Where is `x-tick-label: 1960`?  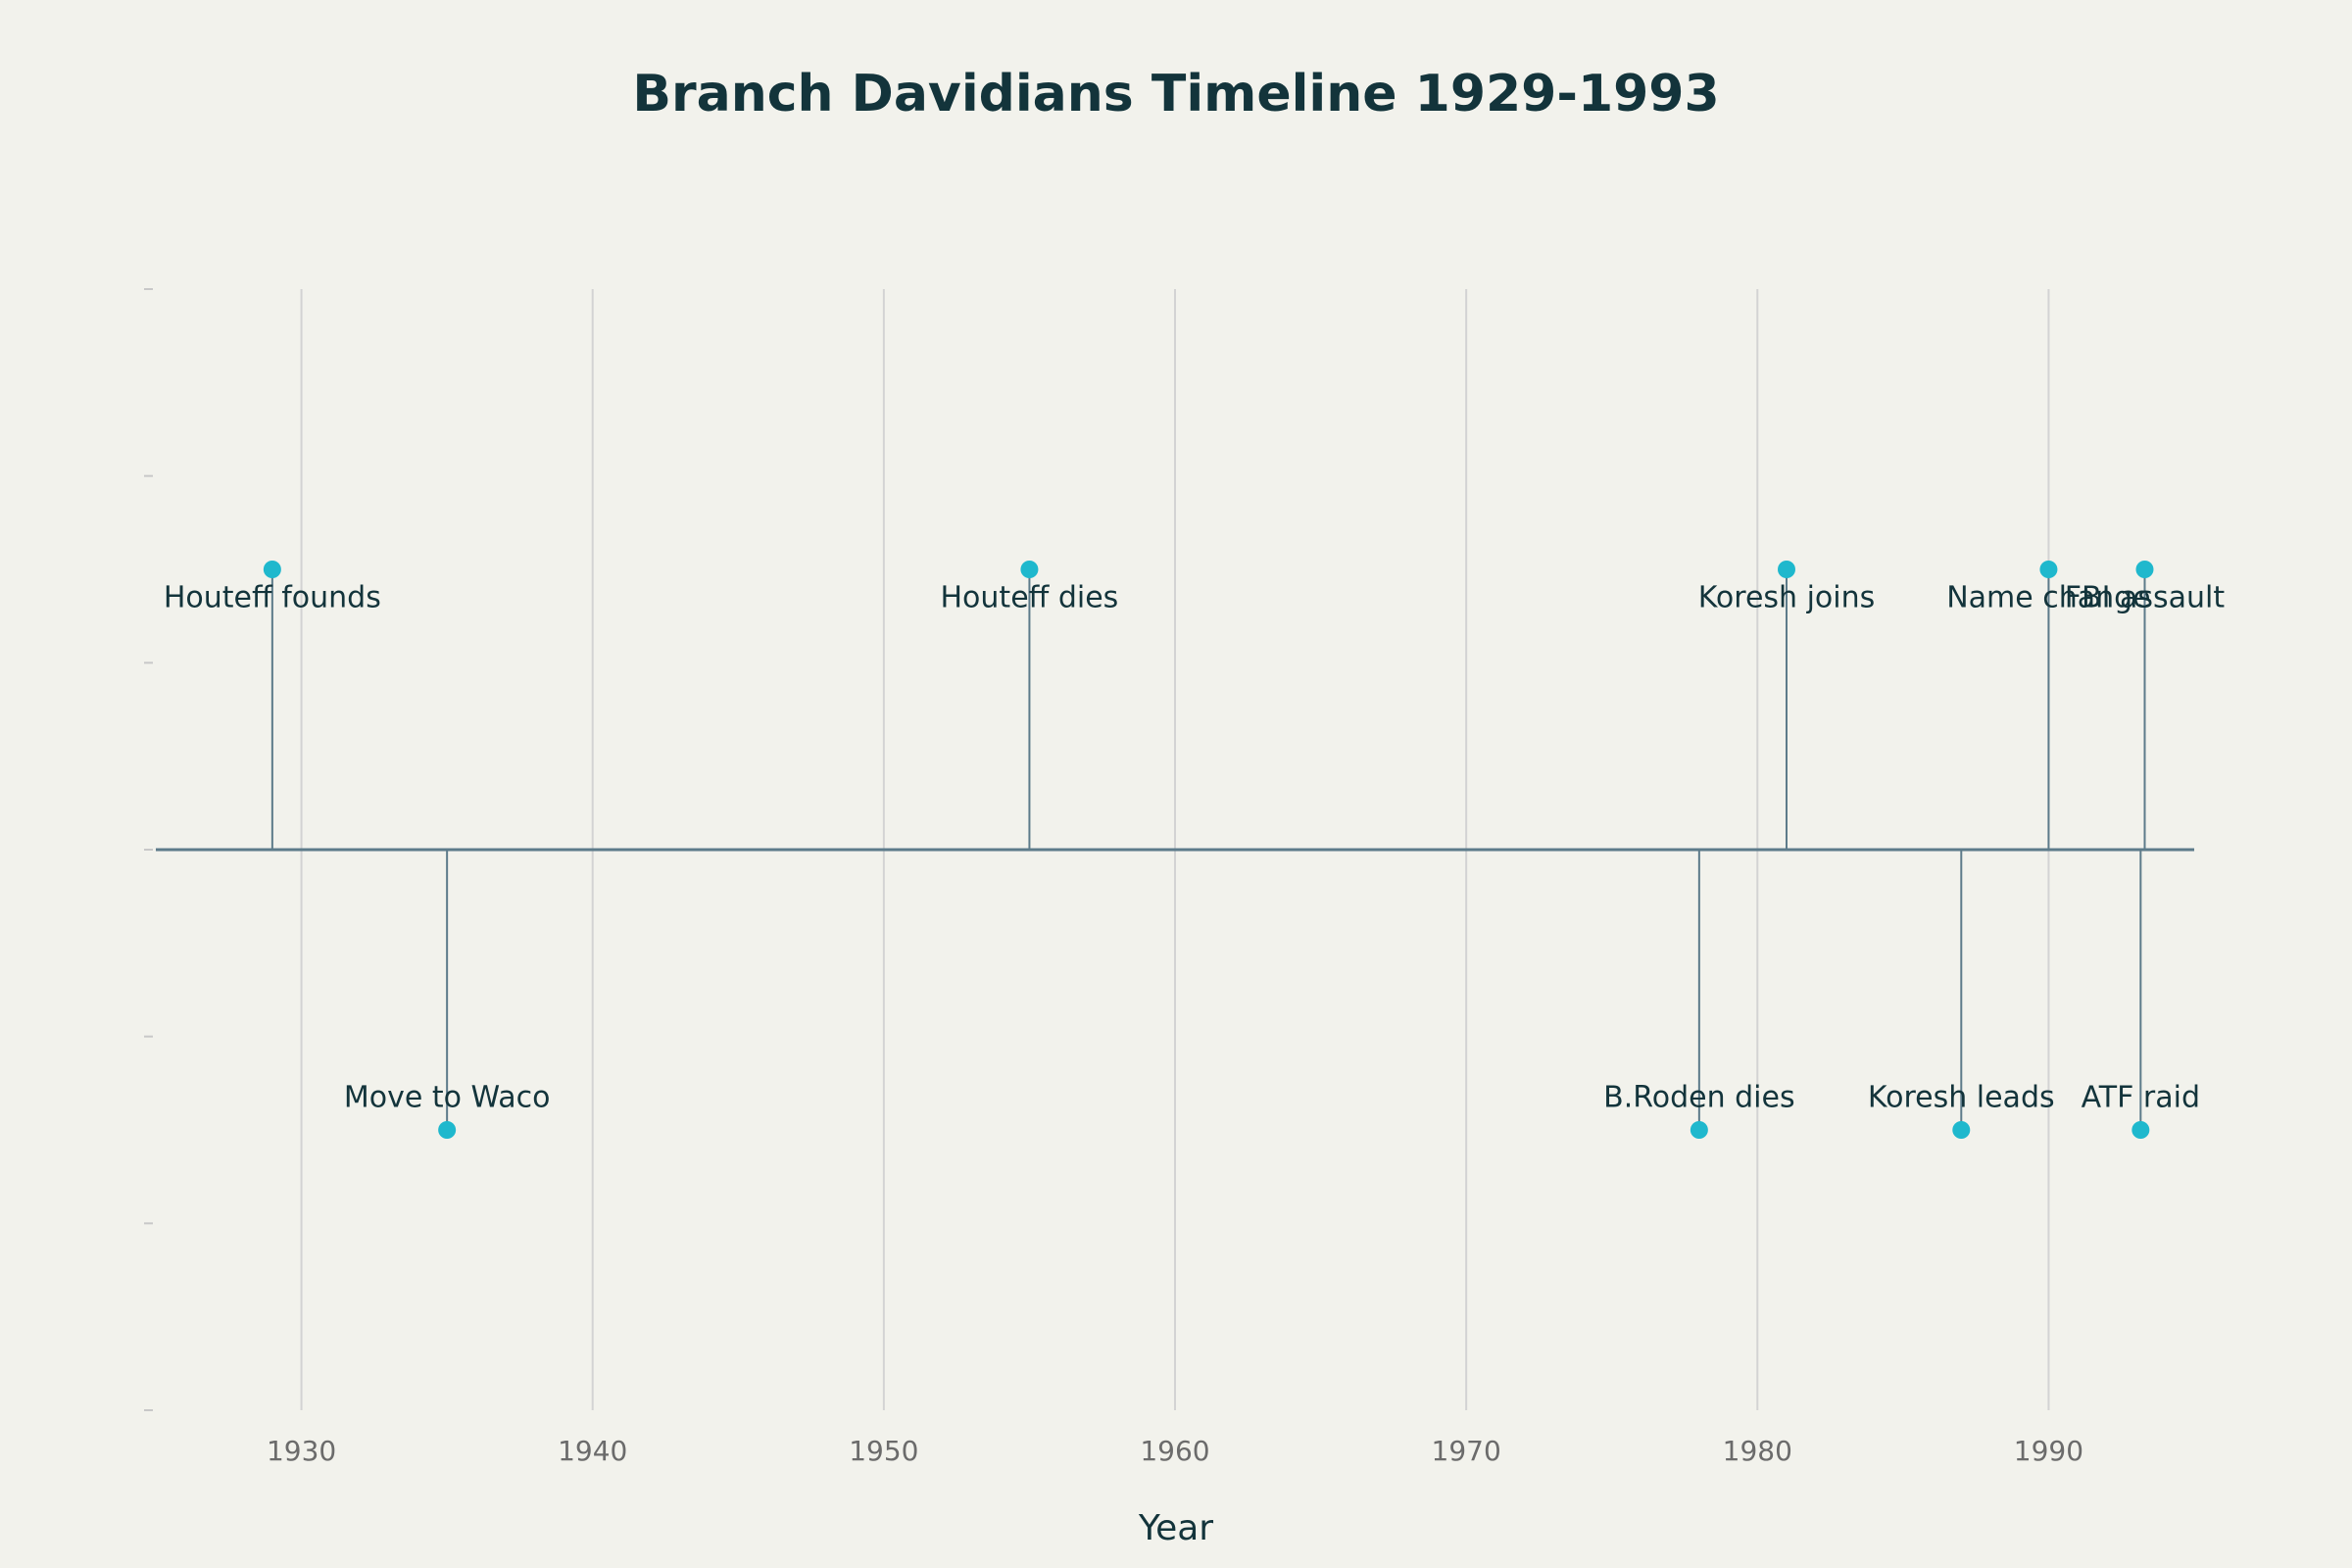 x-tick-label: 1960 is located at coordinates (1174, 1451).